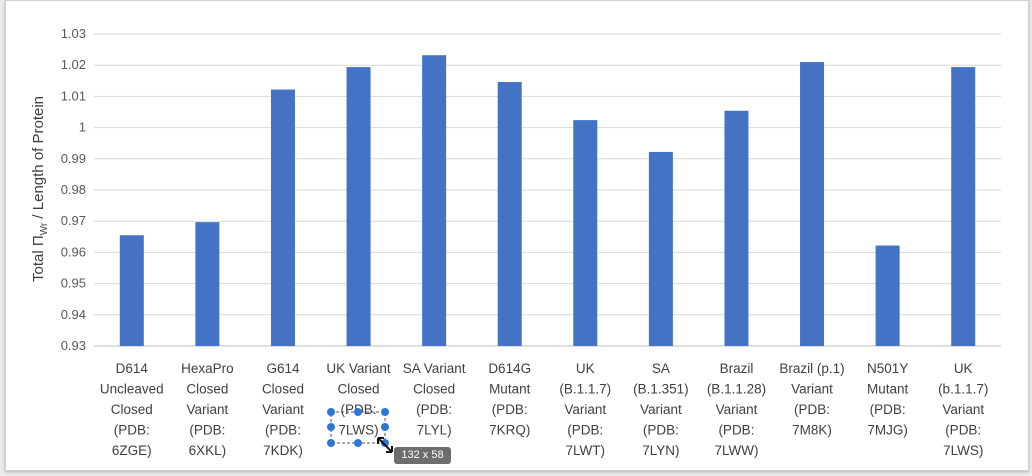 This screenshot has width=1032, height=476. Describe the element at coordinates (73, 95) in the screenshot. I see `y-tick-label: 1.01` at that location.